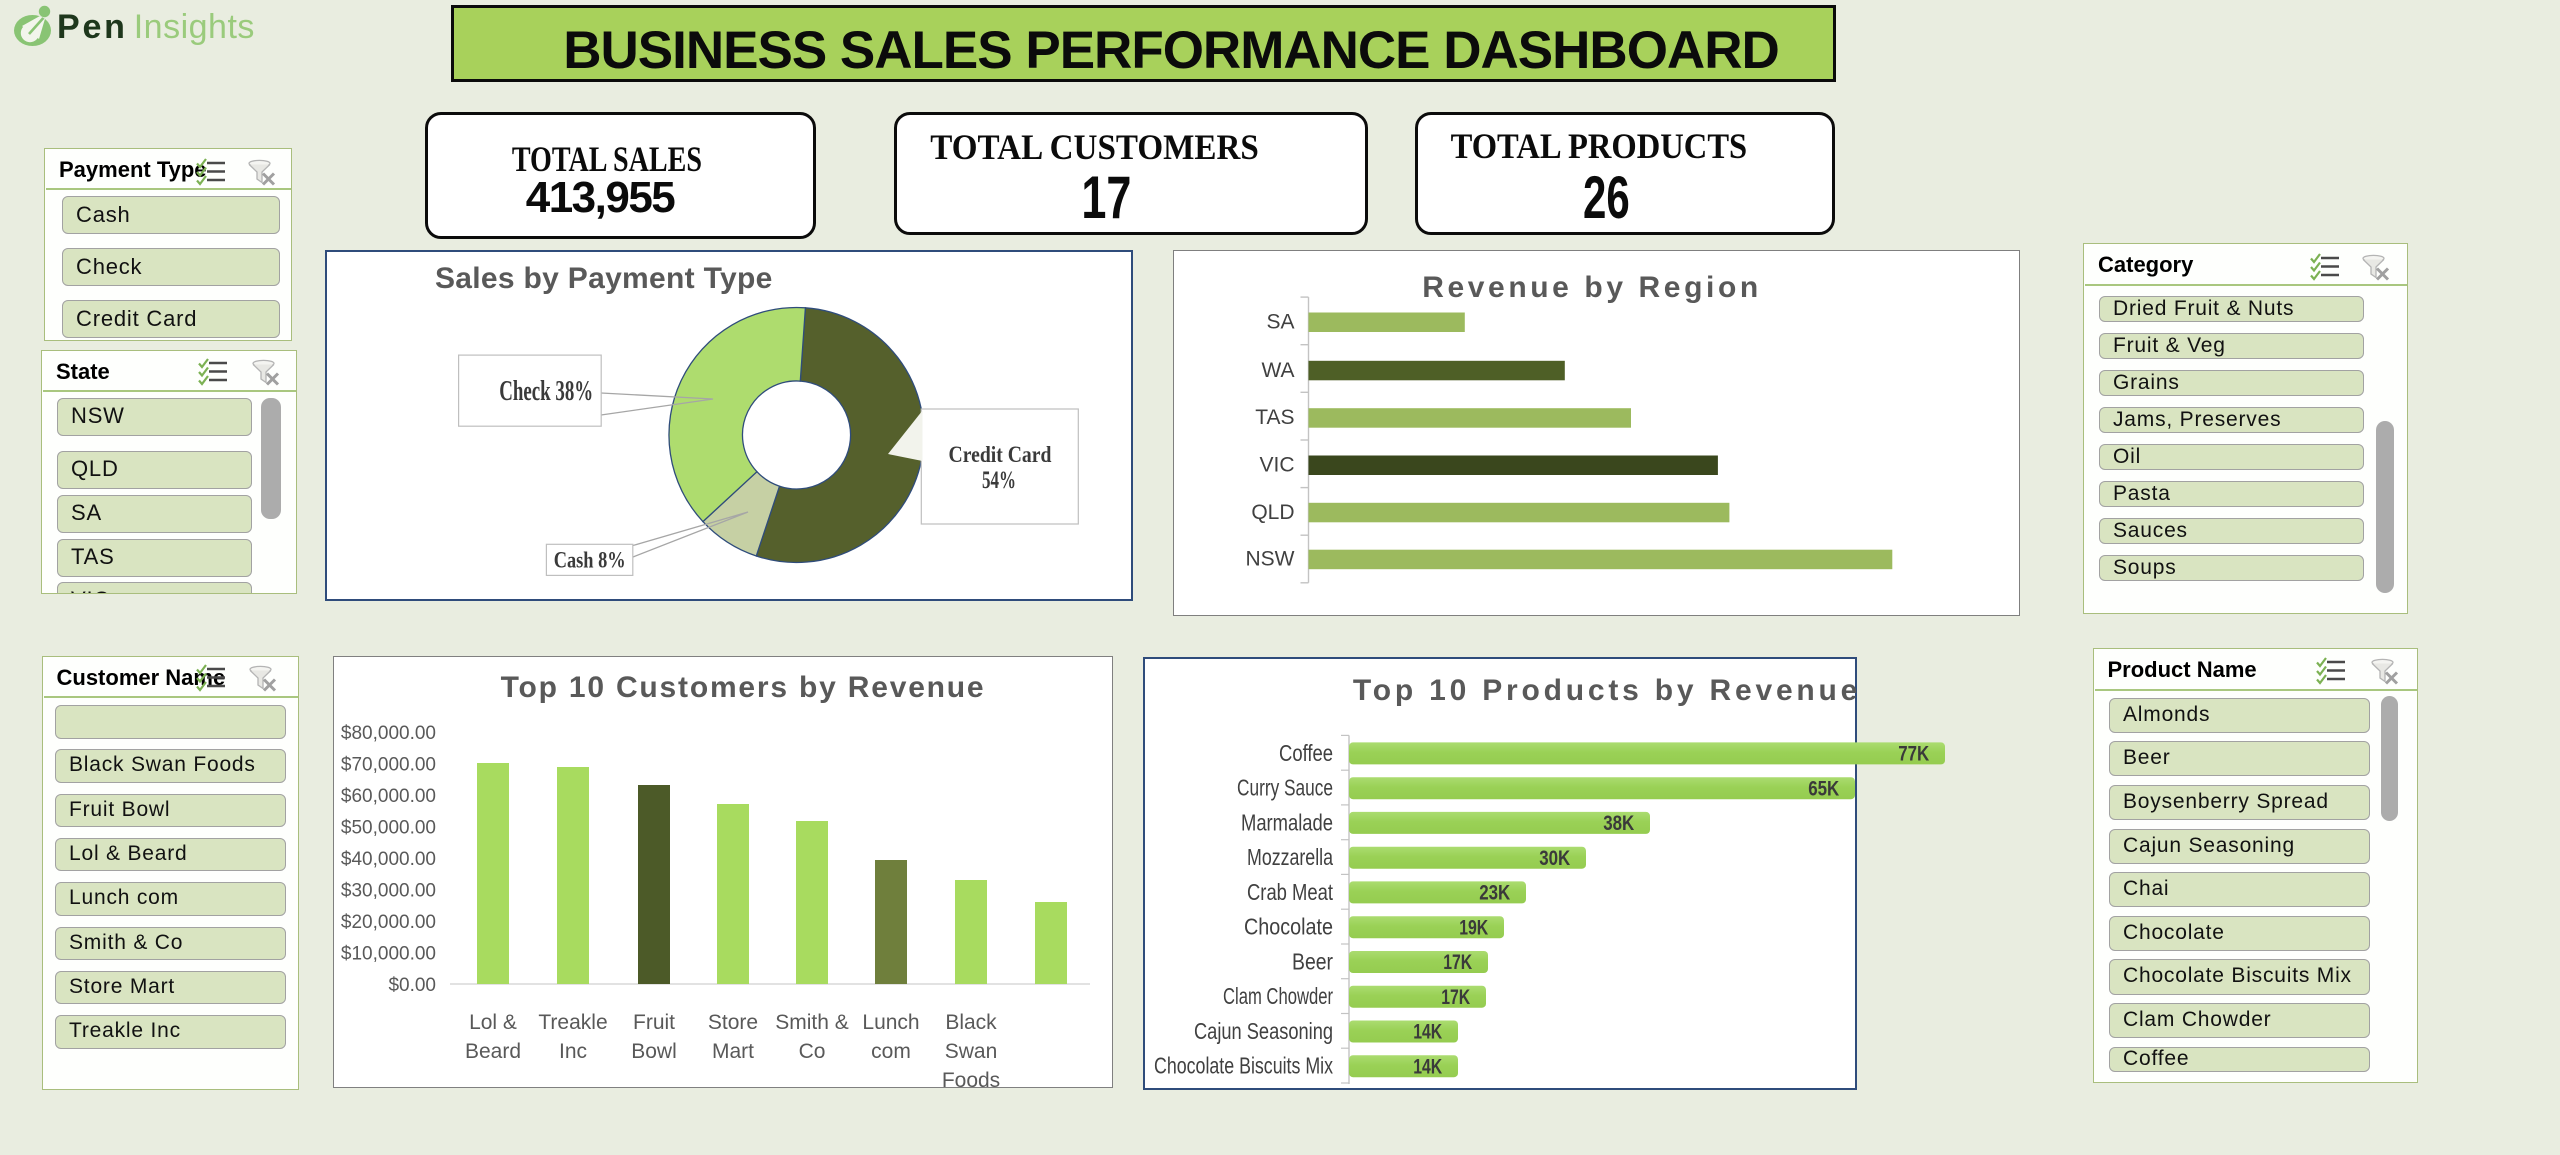 This screenshot has height=1155, width=2560. What do you see at coordinates (573, 1051) in the screenshot?
I see `svg-text: Inc` at bounding box center [573, 1051].